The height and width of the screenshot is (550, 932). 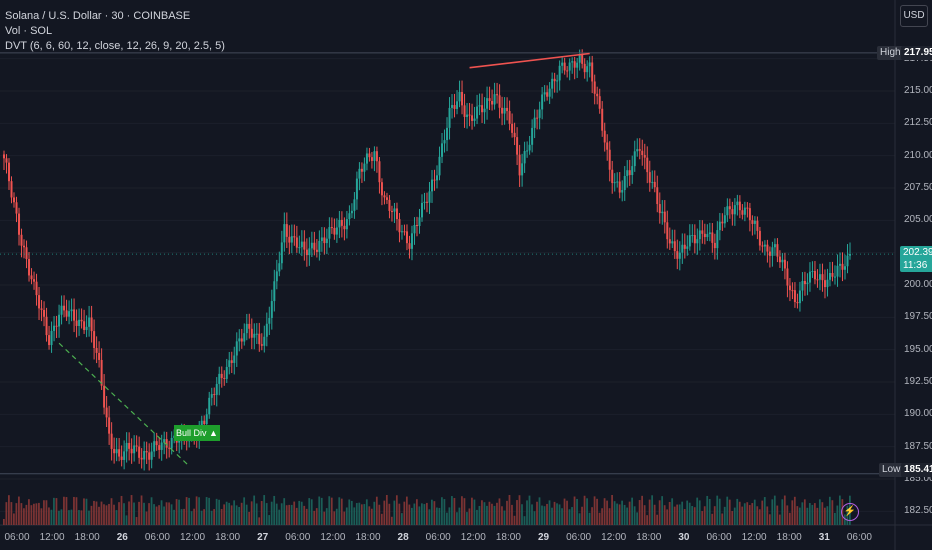 I want to click on time-tick-label: 06:00, so click(x=579, y=537).